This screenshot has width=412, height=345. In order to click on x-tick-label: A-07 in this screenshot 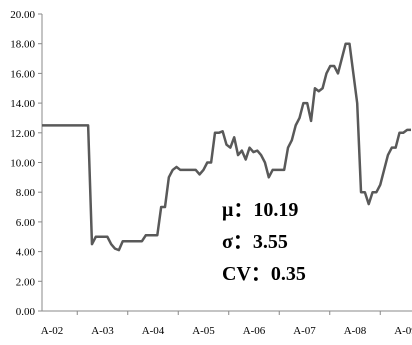, I will do `click(304, 331)`.